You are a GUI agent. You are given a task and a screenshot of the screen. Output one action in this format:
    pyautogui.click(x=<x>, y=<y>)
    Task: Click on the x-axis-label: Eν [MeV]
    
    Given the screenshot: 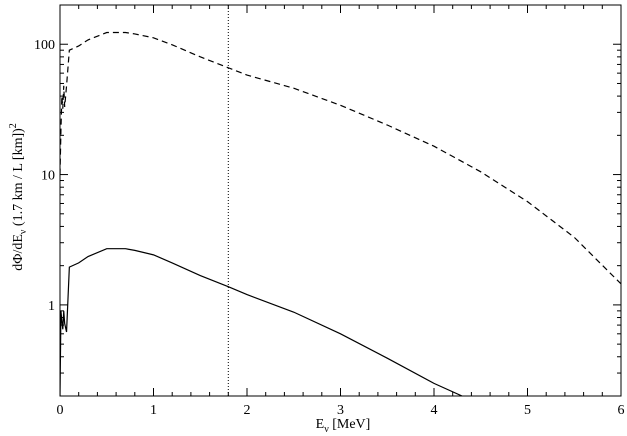 What is the action you would take?
    pyautogui.click(x=343, y=426)
    